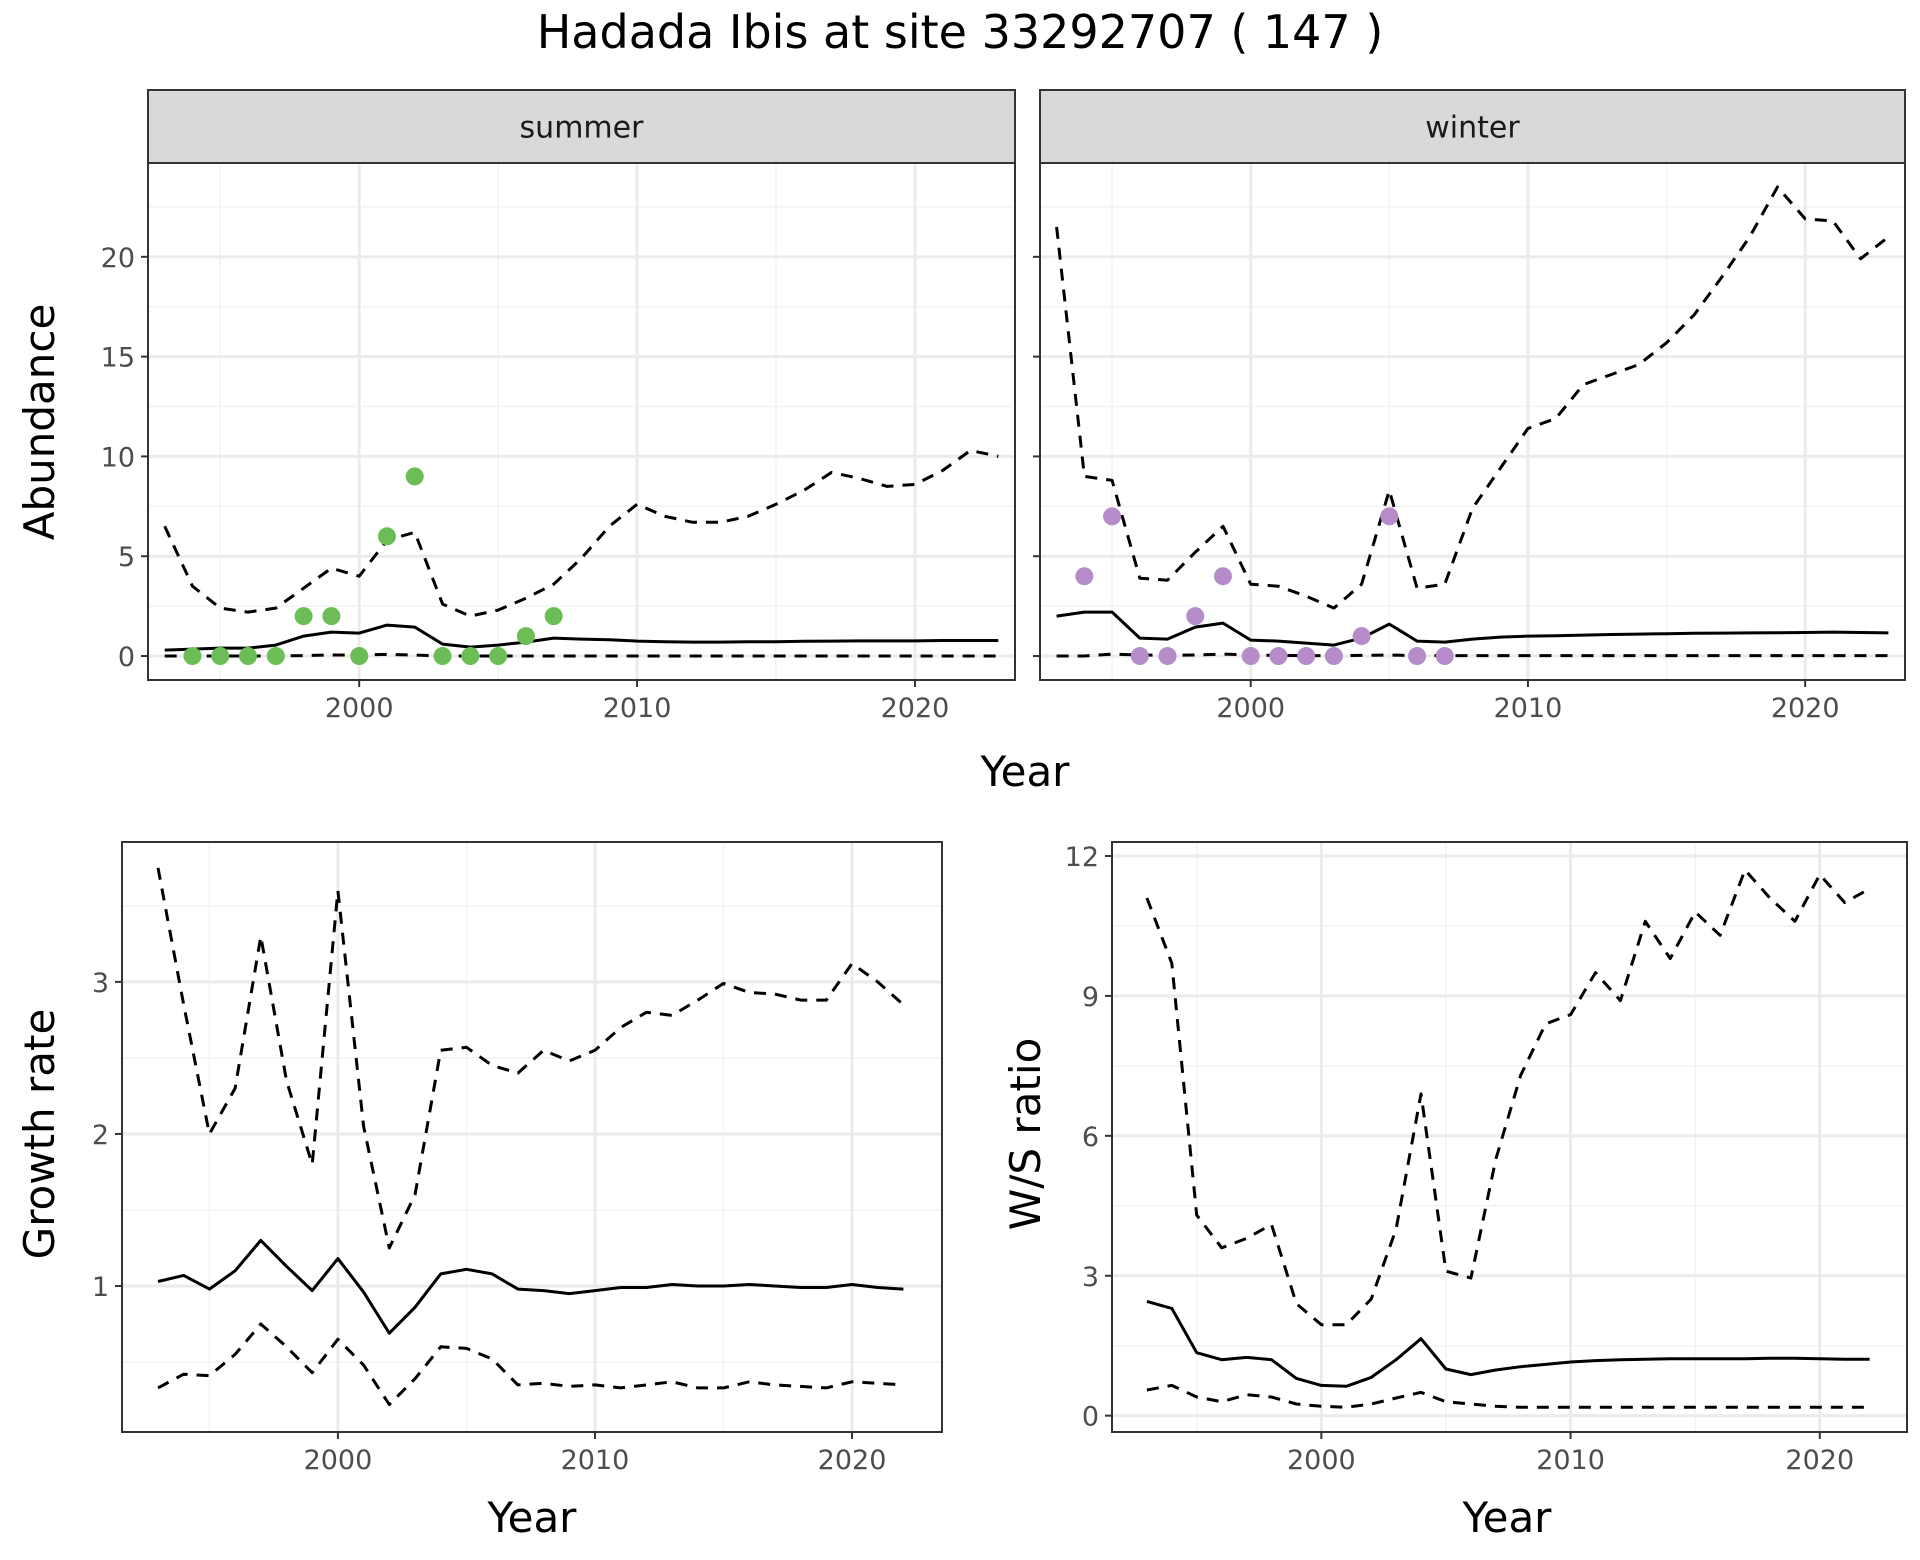  What do you see at coordinates (1090, 1137) in the screenshot?
I see `ratio-y-tick-label: 6` at bounding box center [1090, 1137].